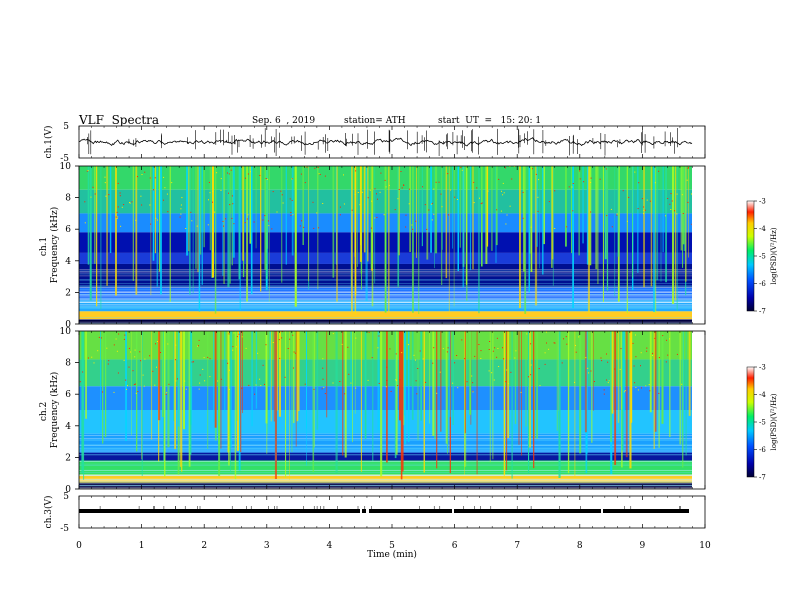 The image size is (792, 612). I want to click on ytick-label: 2, so click(68, 458).